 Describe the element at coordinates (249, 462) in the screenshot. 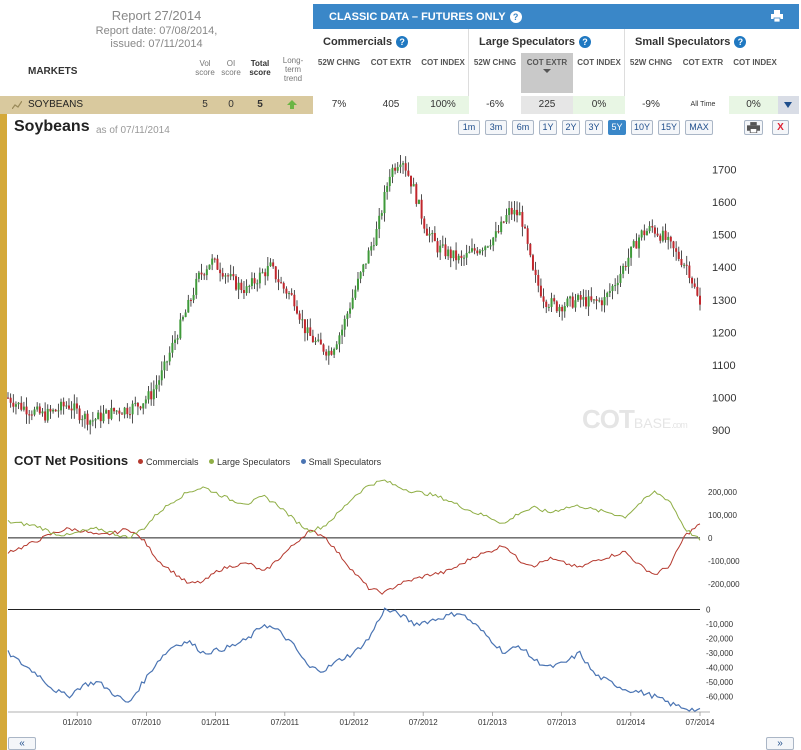

I see `legend-large-speculators: Large Speculators` at that location.